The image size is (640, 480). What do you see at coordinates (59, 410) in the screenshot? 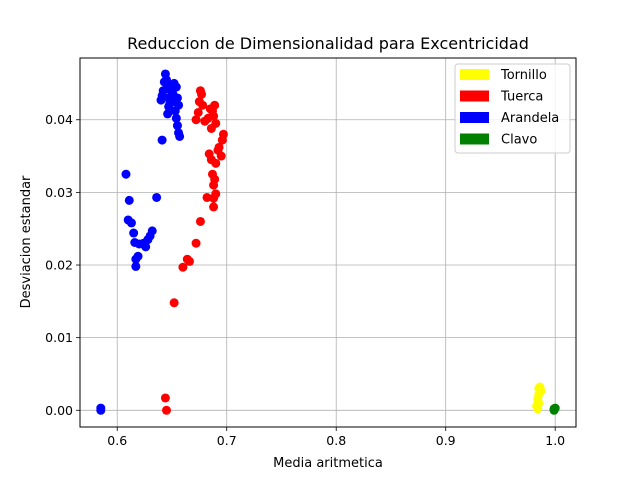
I see `y-tick-label: 0.00` at bounding box center [59, 410].